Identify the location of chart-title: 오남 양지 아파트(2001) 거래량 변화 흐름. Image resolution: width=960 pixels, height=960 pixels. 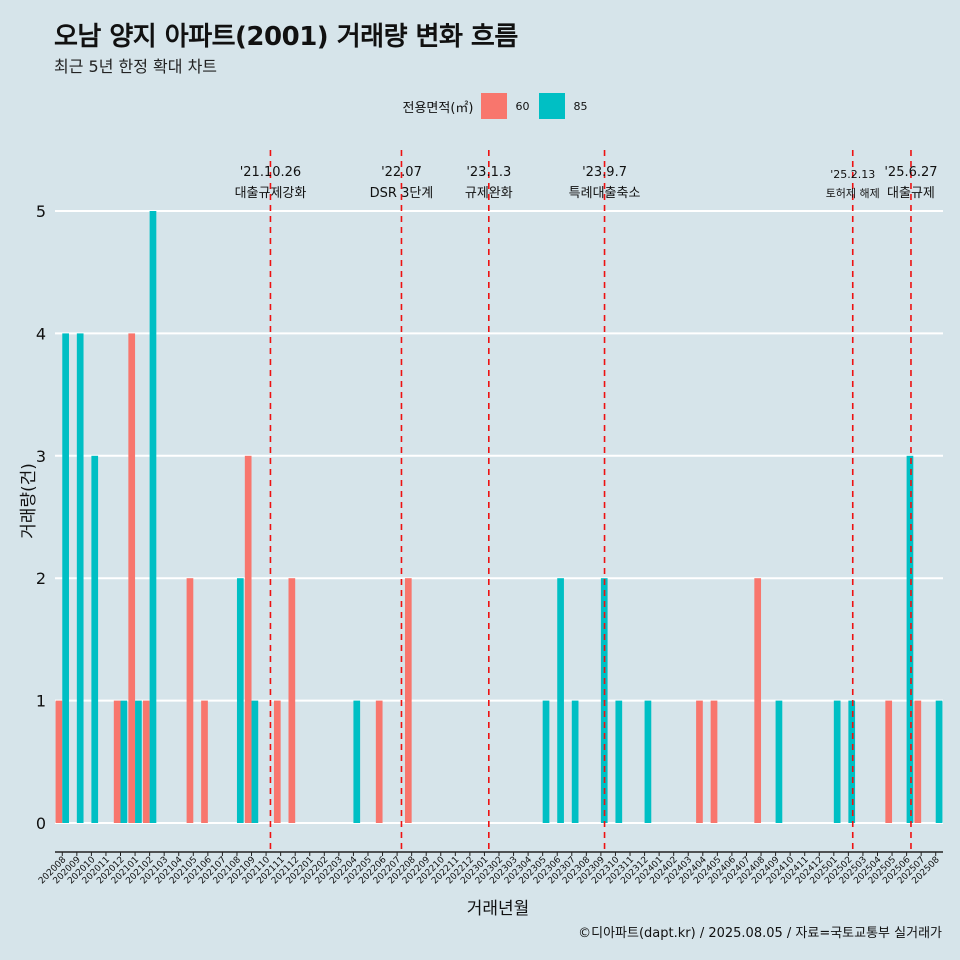
(286, 37).